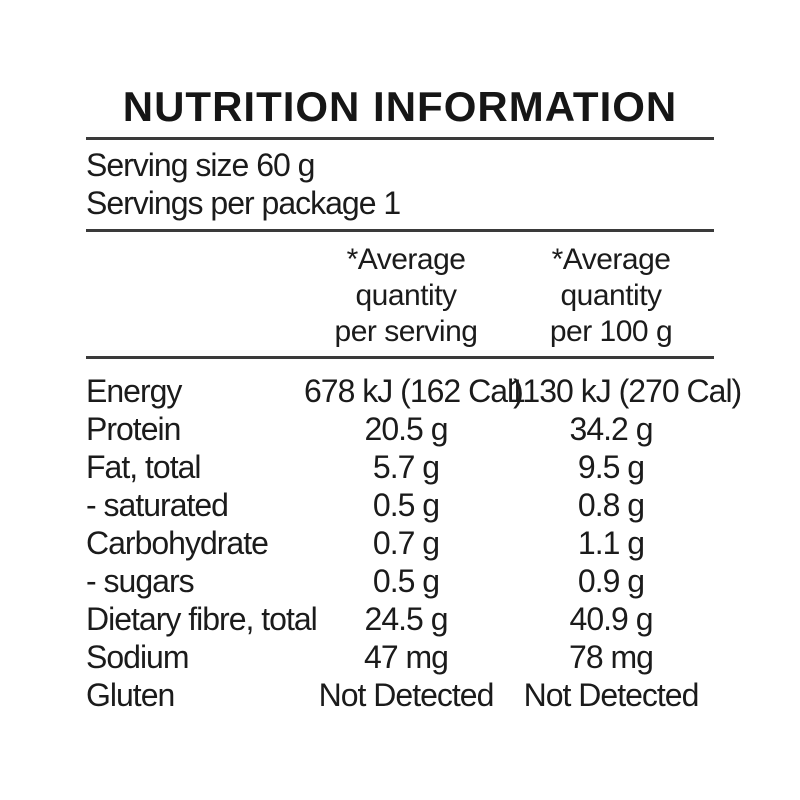  I want to click on value-per-serving: 20.5 g, so click(406, 429).